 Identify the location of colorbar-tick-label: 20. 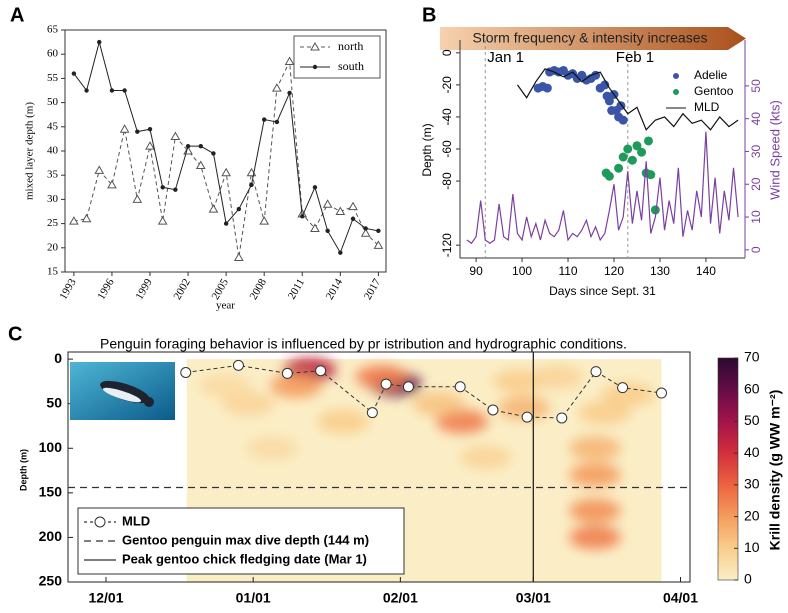
(752, 515).